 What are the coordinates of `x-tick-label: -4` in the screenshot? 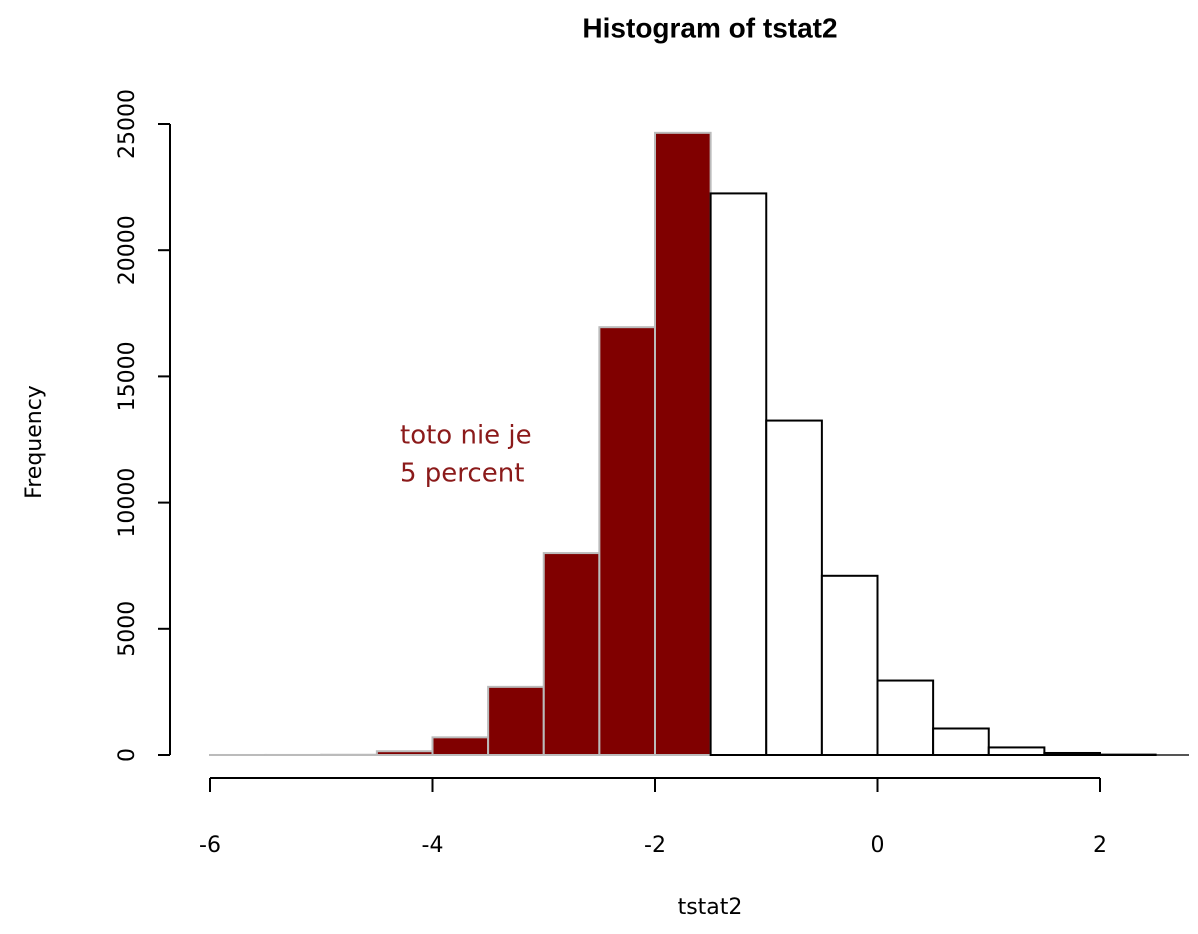 It's located at (433, 845).